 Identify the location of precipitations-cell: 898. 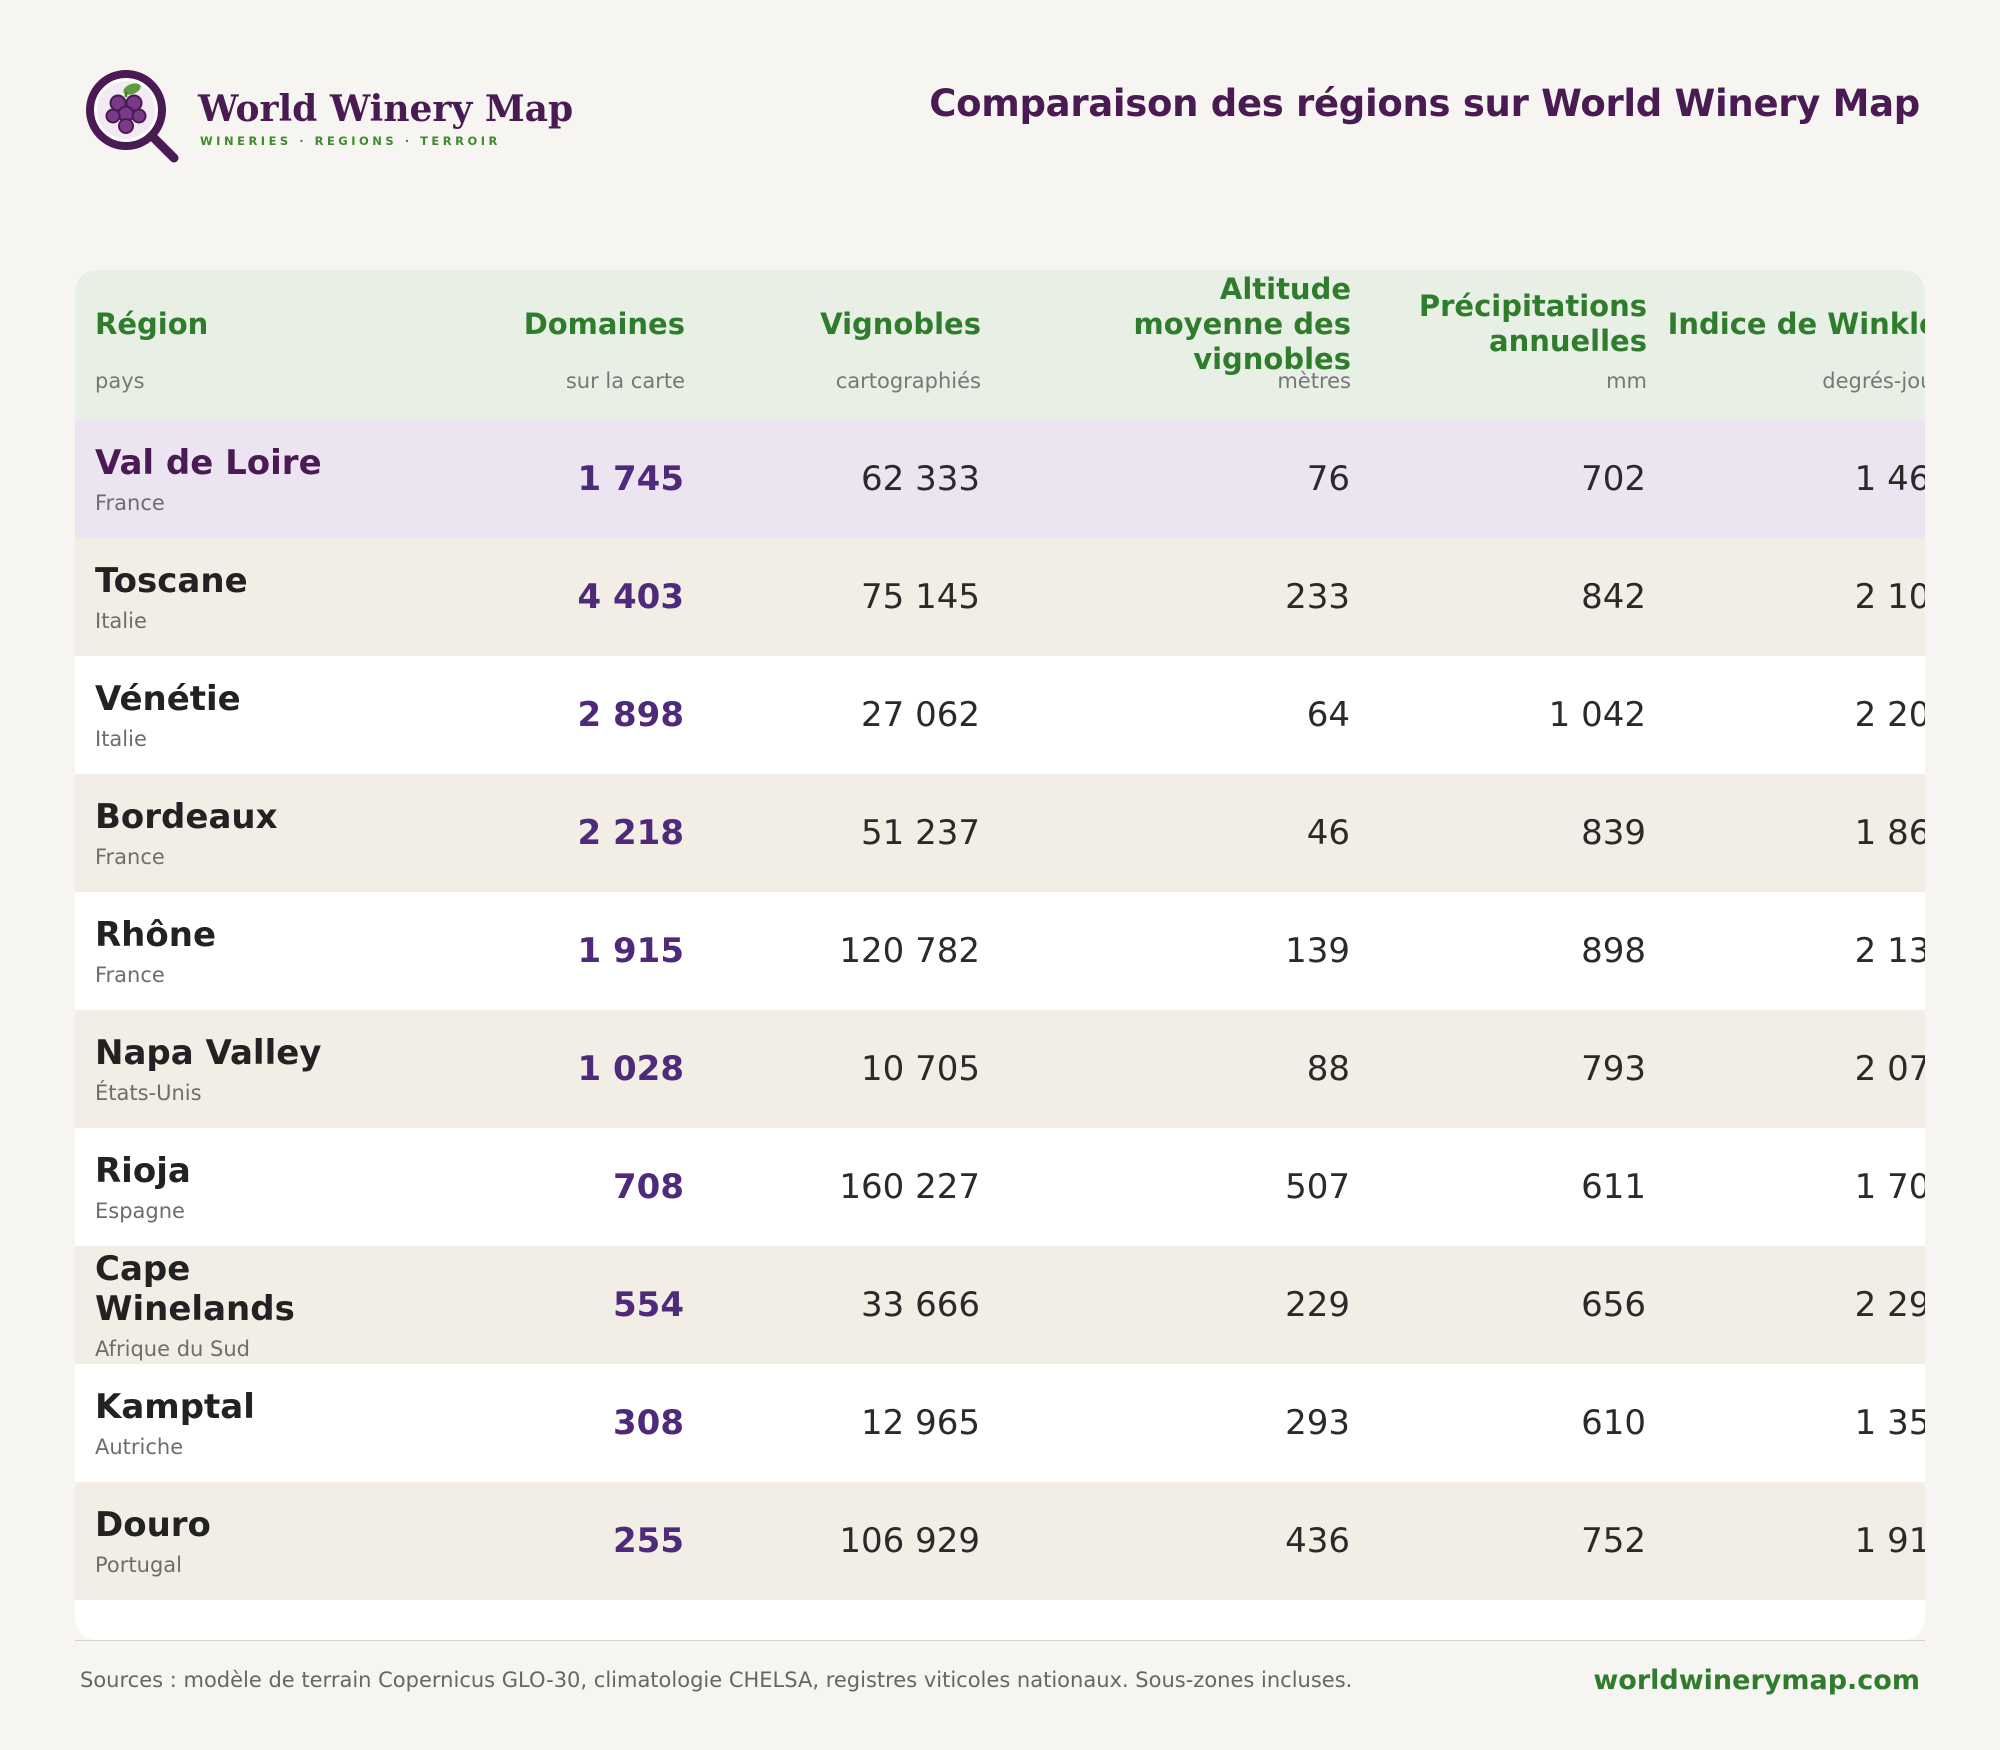
(1613, 951).